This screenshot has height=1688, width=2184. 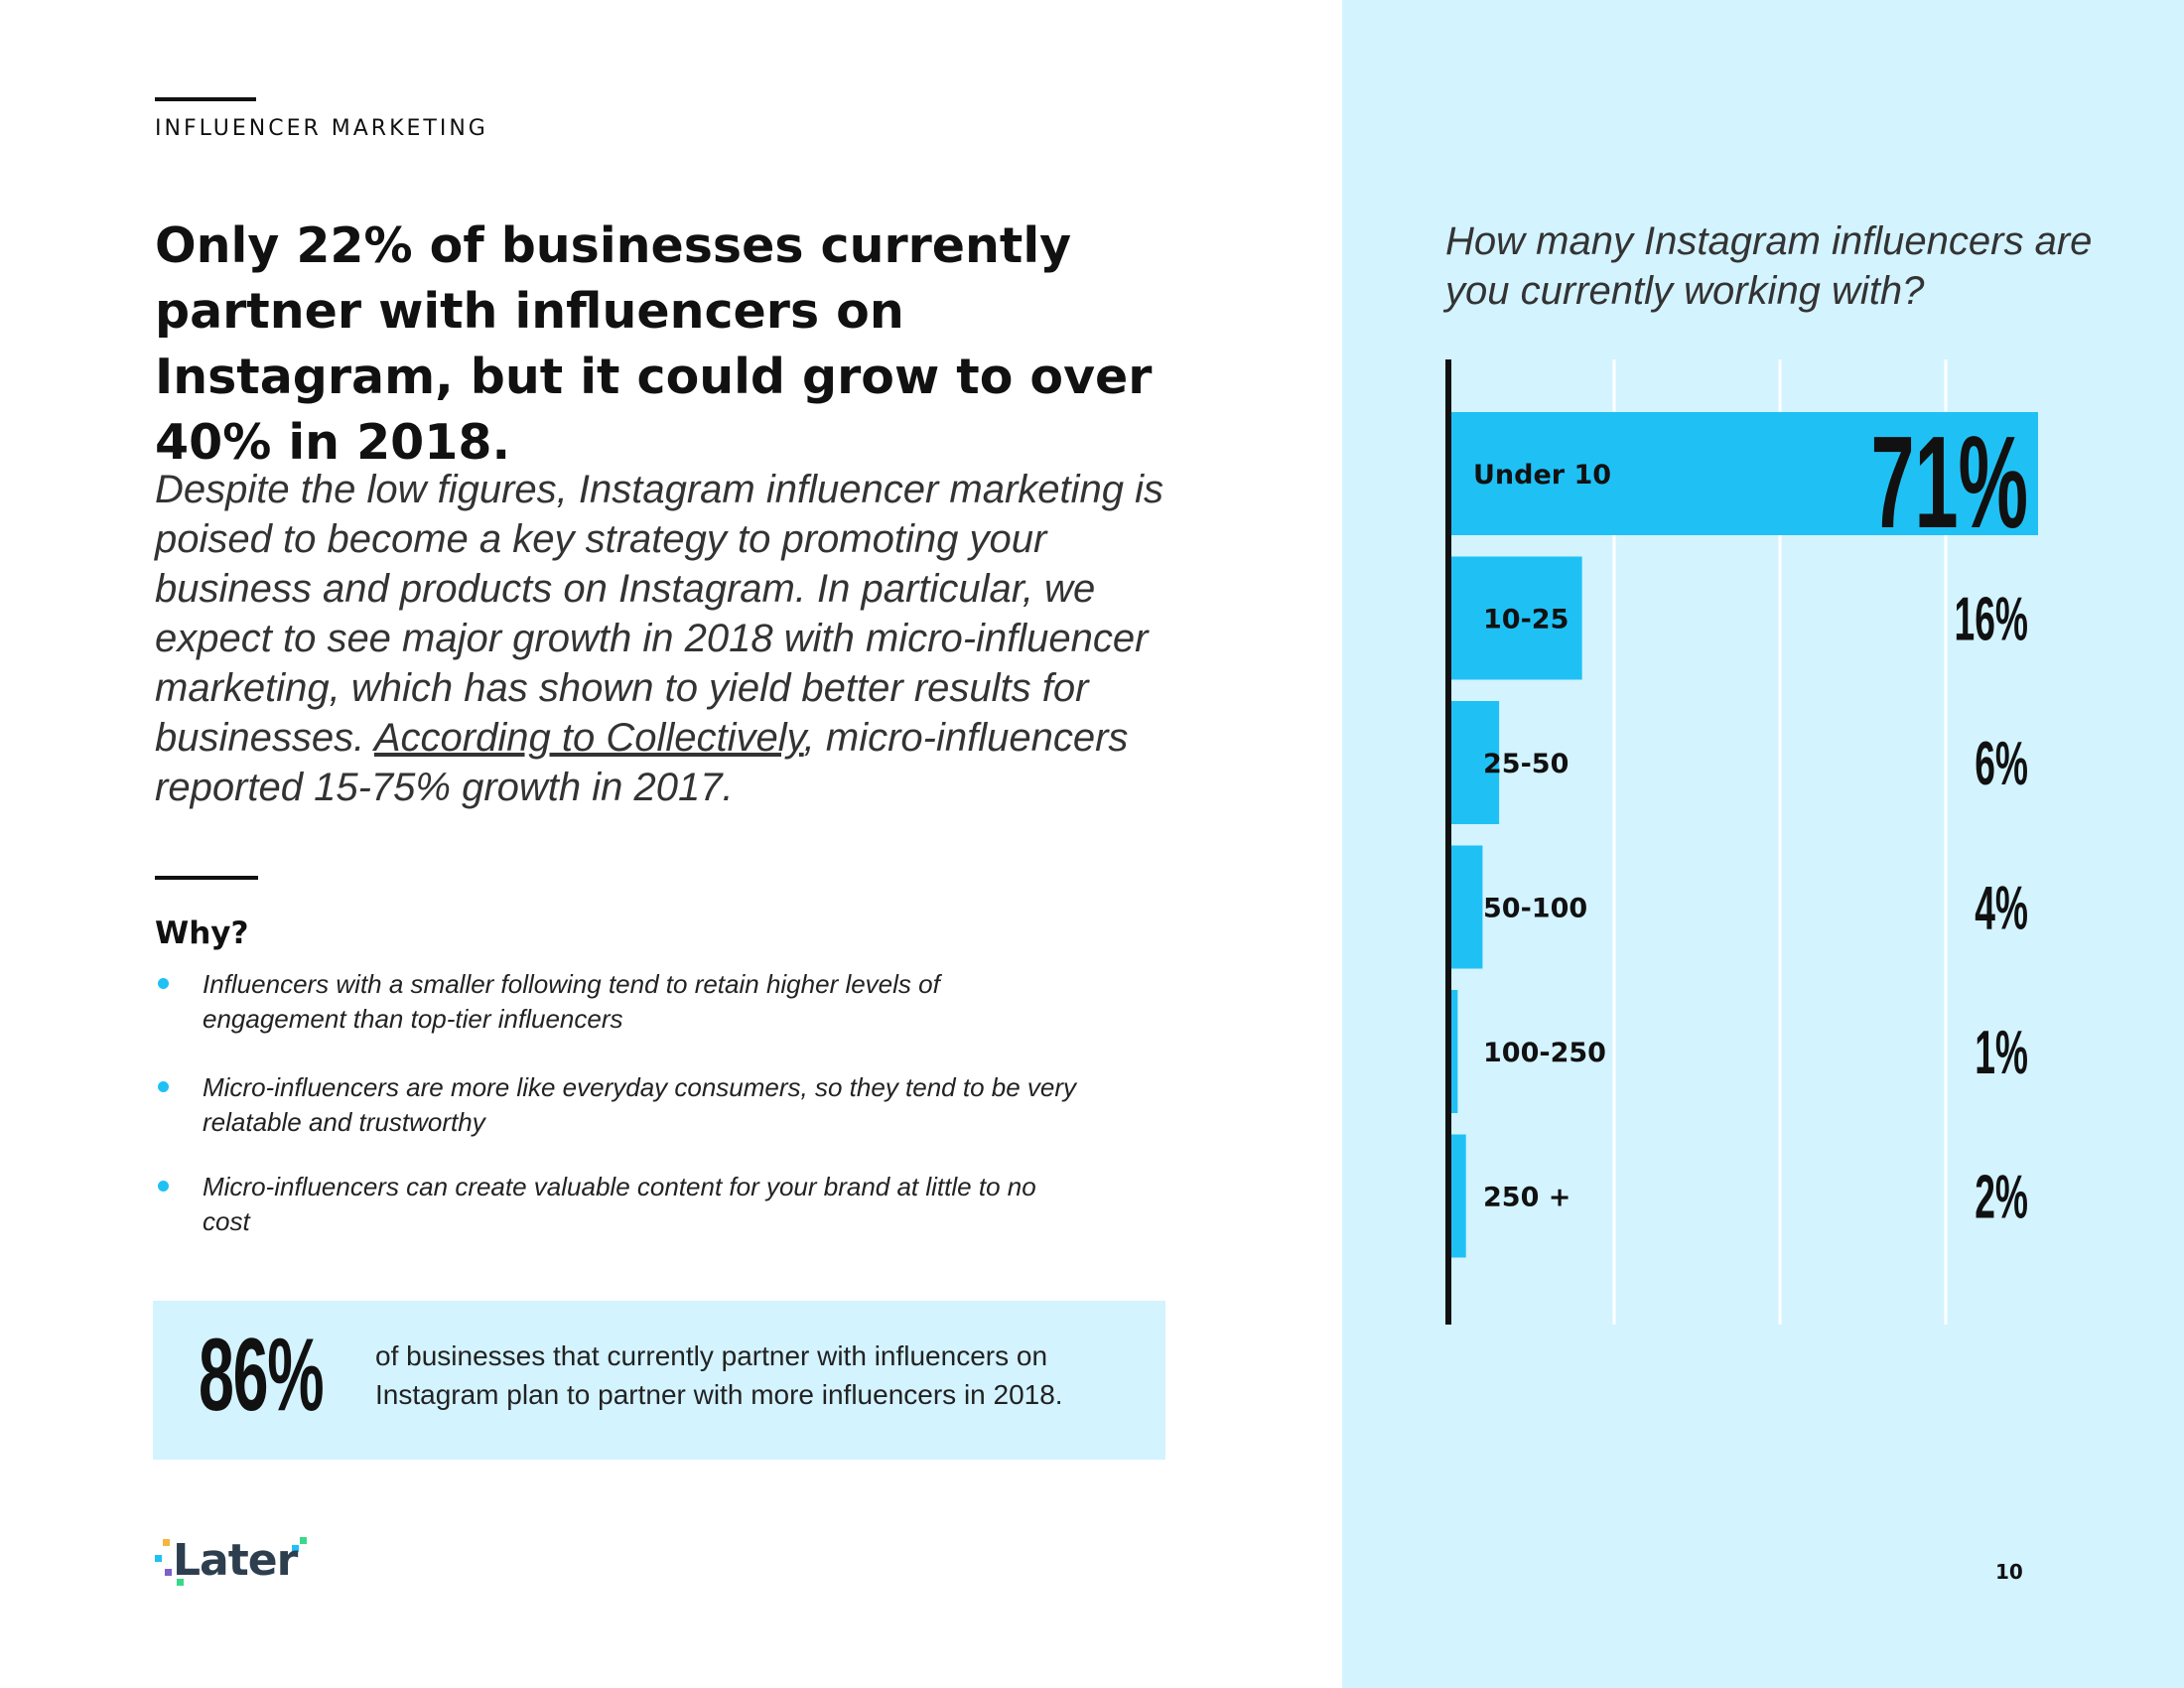 What do you see at coordinates (1526, 1198) in the screenshot?
I see `chart-bar-label: 250 +` at bounding box center [1526, 1198].